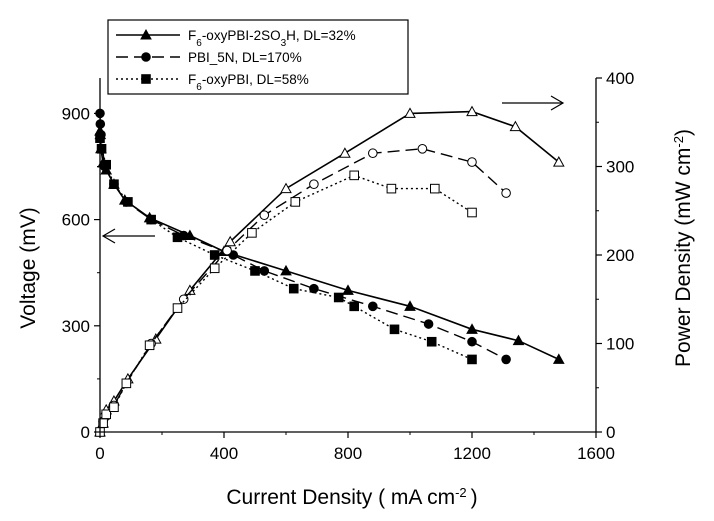 Image resolution: width=714 pixels, height=521 pixels. I want to click on legend-text-part: -oxyPBI, DL=58%, so click(255, 79).